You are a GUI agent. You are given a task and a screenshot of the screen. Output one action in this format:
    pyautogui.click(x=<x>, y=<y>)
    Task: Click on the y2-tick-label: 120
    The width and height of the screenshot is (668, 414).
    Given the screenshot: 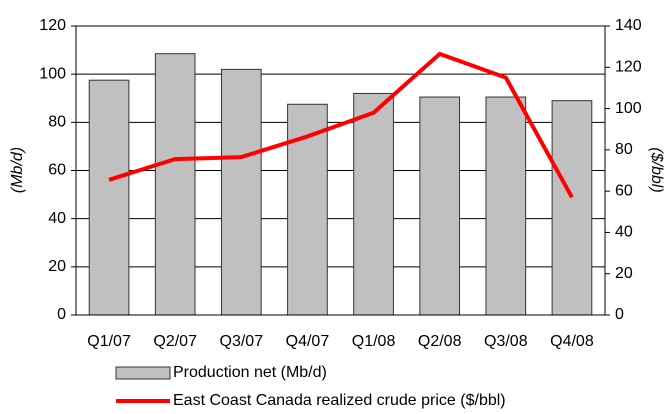 What is the action you would take?
    pyautogui.click(x=628, y=67)
    